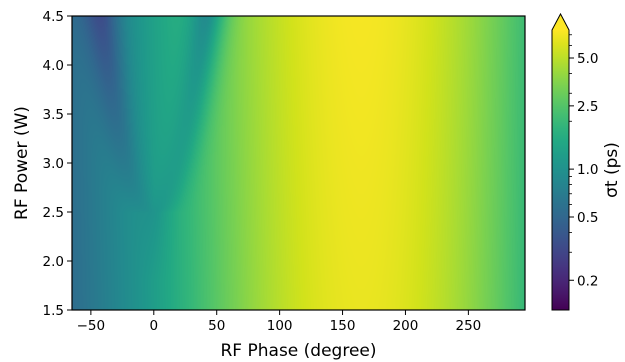 Image resolution: width=625 pixels, height=362 pixels. What do you see at coordinates (280, 326) in the screenshot?
I see `x-tick-label: 100` at bounding box center [280, 326].